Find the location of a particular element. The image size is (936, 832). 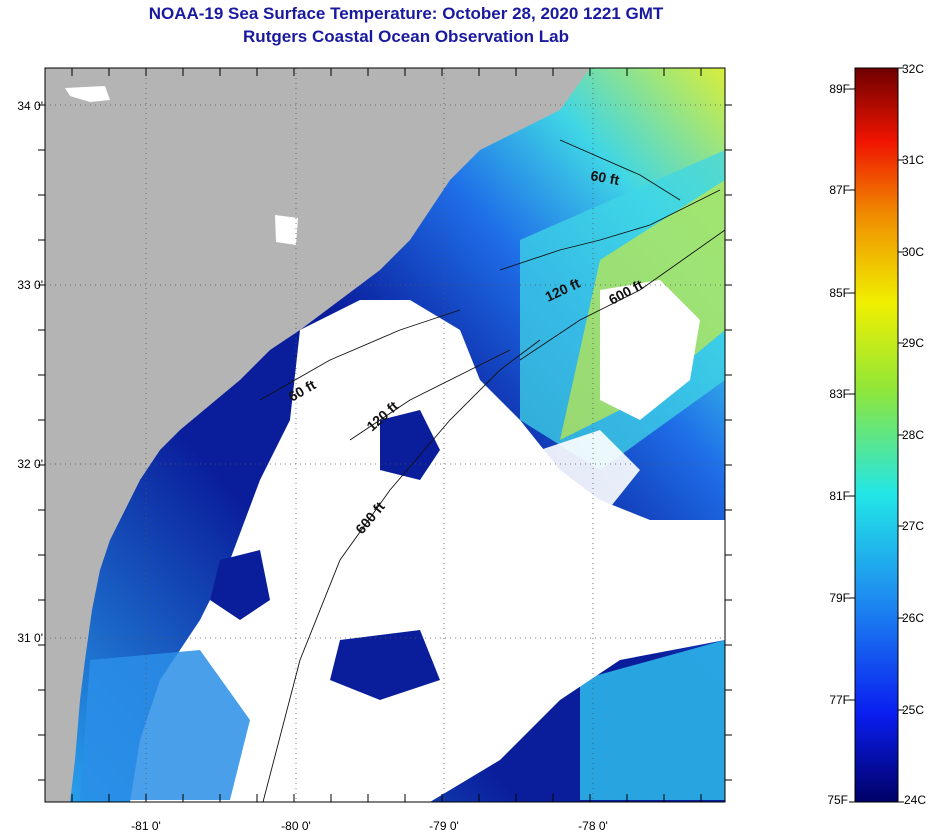

map-subtitle: Rutgers Coastal Ocean Observation Lab is located at coordinates (406, 36).